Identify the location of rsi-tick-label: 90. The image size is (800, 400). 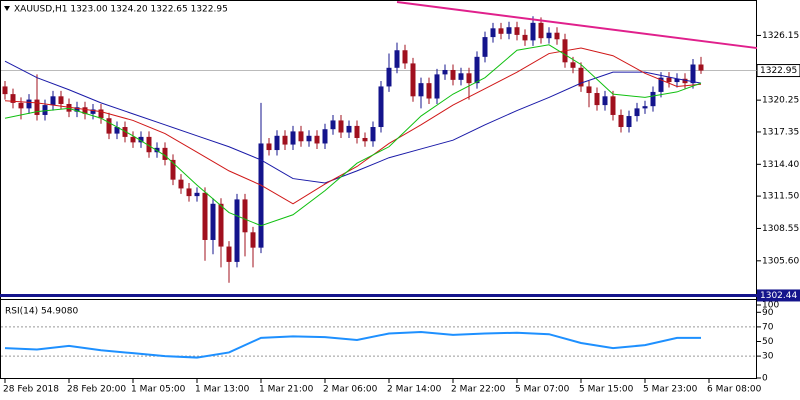
(768, 313).